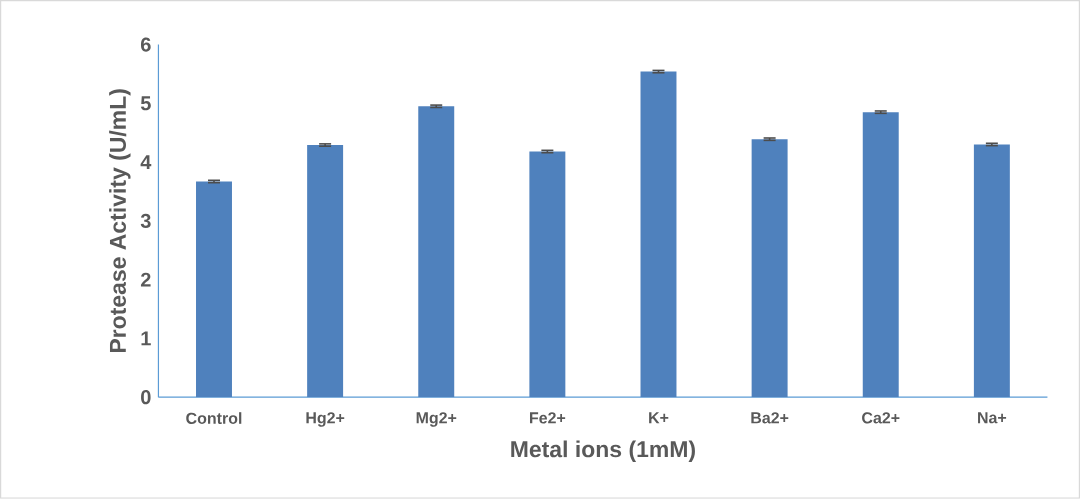  I want to click on y-tick-label: 0, so click(146, 397).